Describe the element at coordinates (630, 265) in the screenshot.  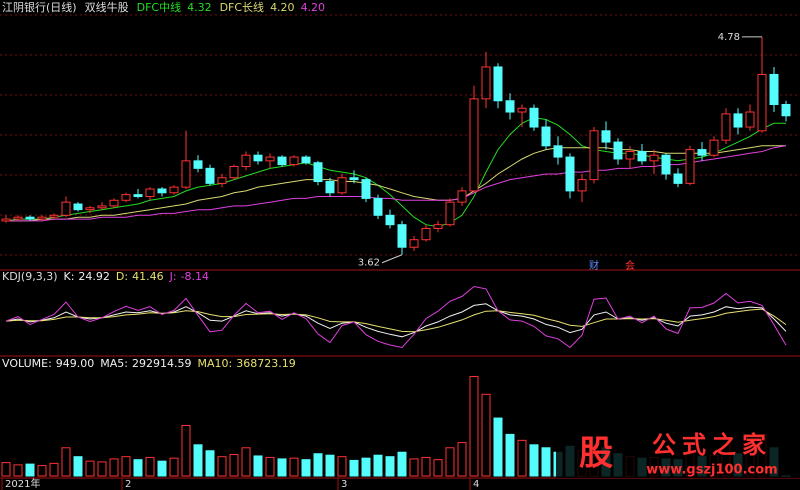
I see `marker: 会` at that location.